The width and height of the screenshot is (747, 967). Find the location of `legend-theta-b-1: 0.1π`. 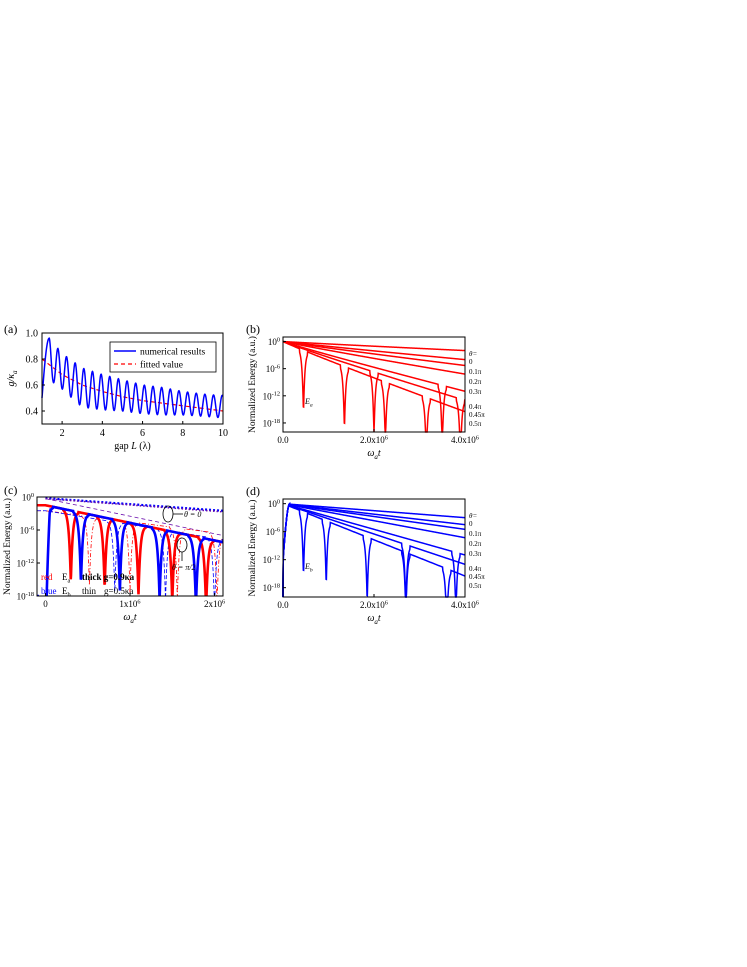

legend-theta-b-1: 0.1π is located at coordinates (475, 372).